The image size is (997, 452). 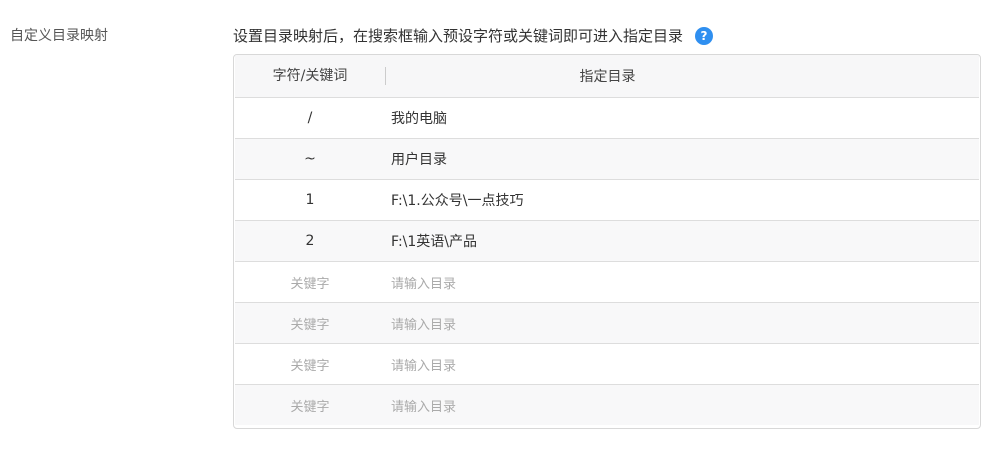 I want to click on key-cell: 1, so click(x=310, y=200).